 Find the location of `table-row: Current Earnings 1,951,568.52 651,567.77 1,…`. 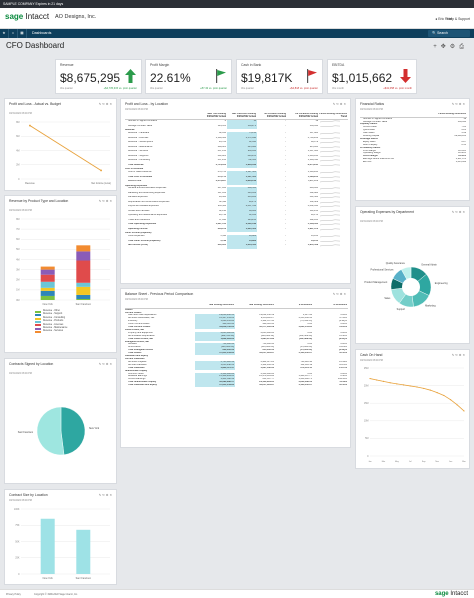

table-row: Current Earnings 1,951,568.52 651,567.77 1,… is located at coordinates (236, 380).